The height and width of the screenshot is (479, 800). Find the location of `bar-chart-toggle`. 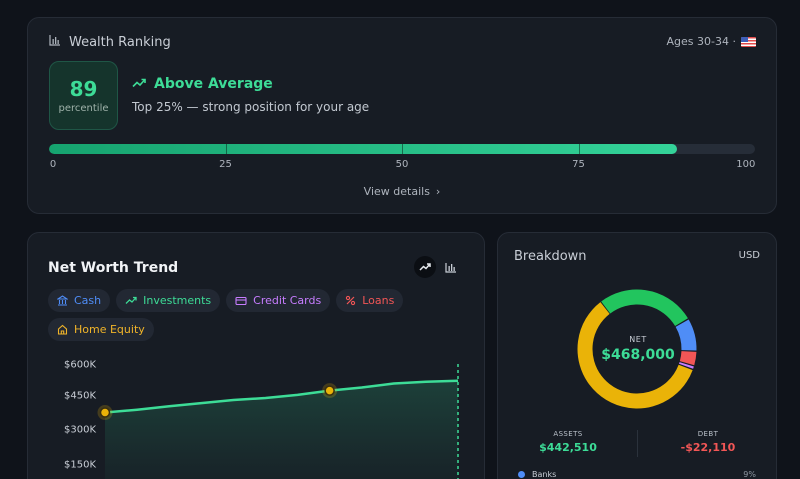

bar-chart-toggle is located at coordinates (451, 267).